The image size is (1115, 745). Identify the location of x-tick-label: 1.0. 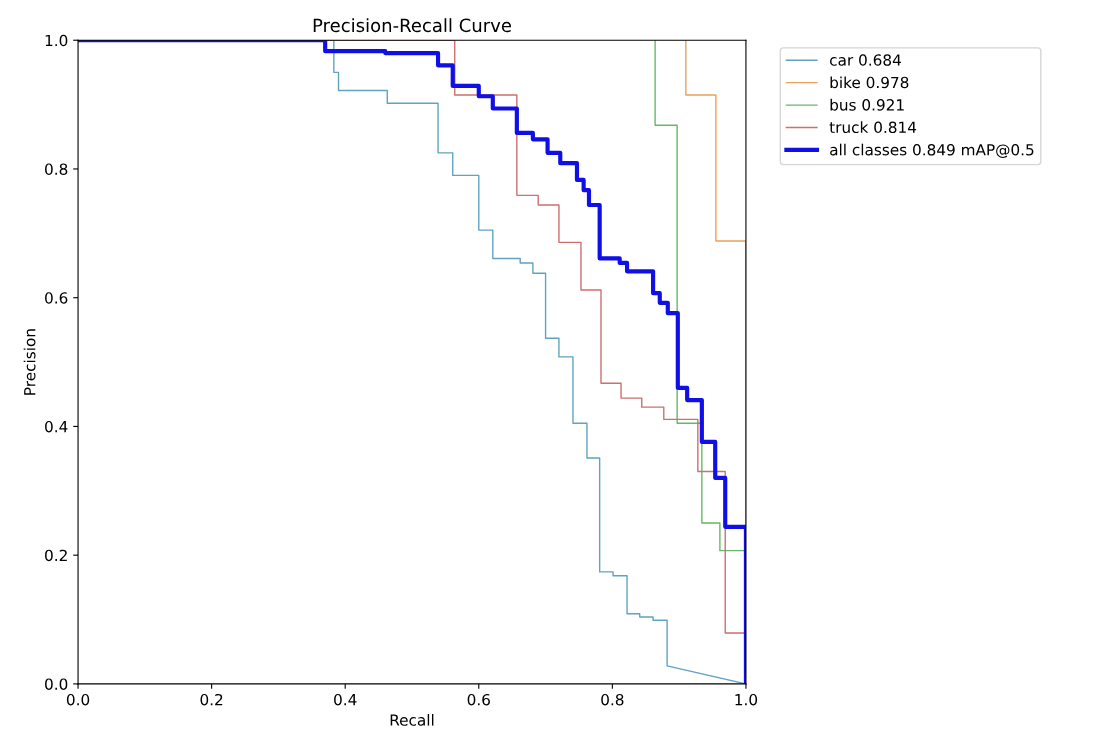
(746, 699).